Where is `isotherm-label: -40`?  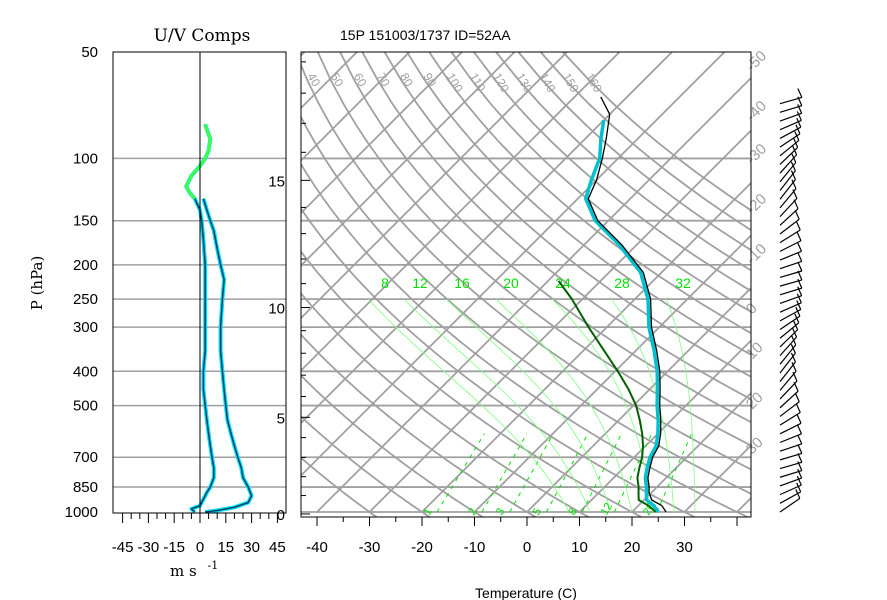
isotherm-label: -40 is located at coordinates (756, 110).